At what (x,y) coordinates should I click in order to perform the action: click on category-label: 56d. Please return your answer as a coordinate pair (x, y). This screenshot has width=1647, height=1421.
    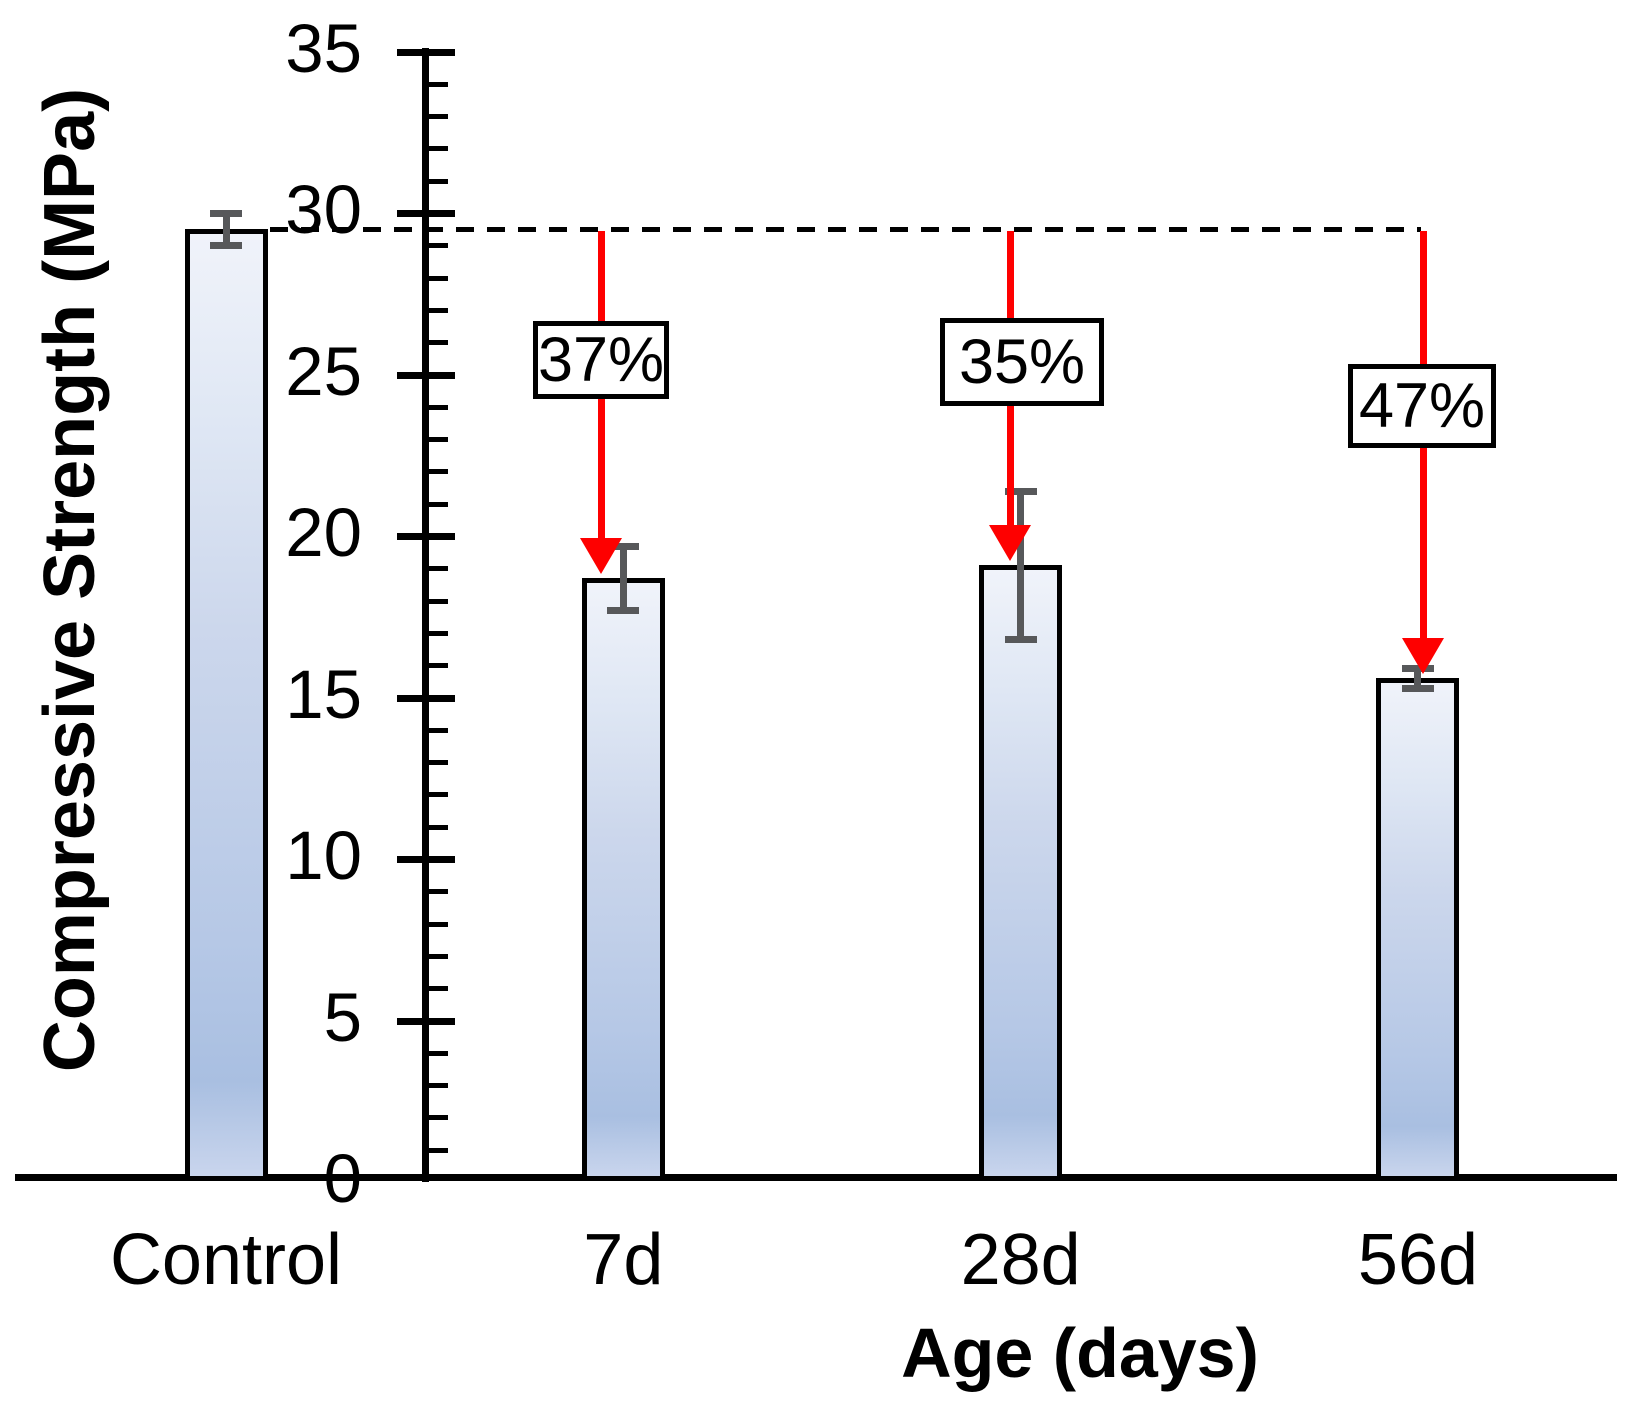
    Looking at the image, I should click on (1418, 1260).